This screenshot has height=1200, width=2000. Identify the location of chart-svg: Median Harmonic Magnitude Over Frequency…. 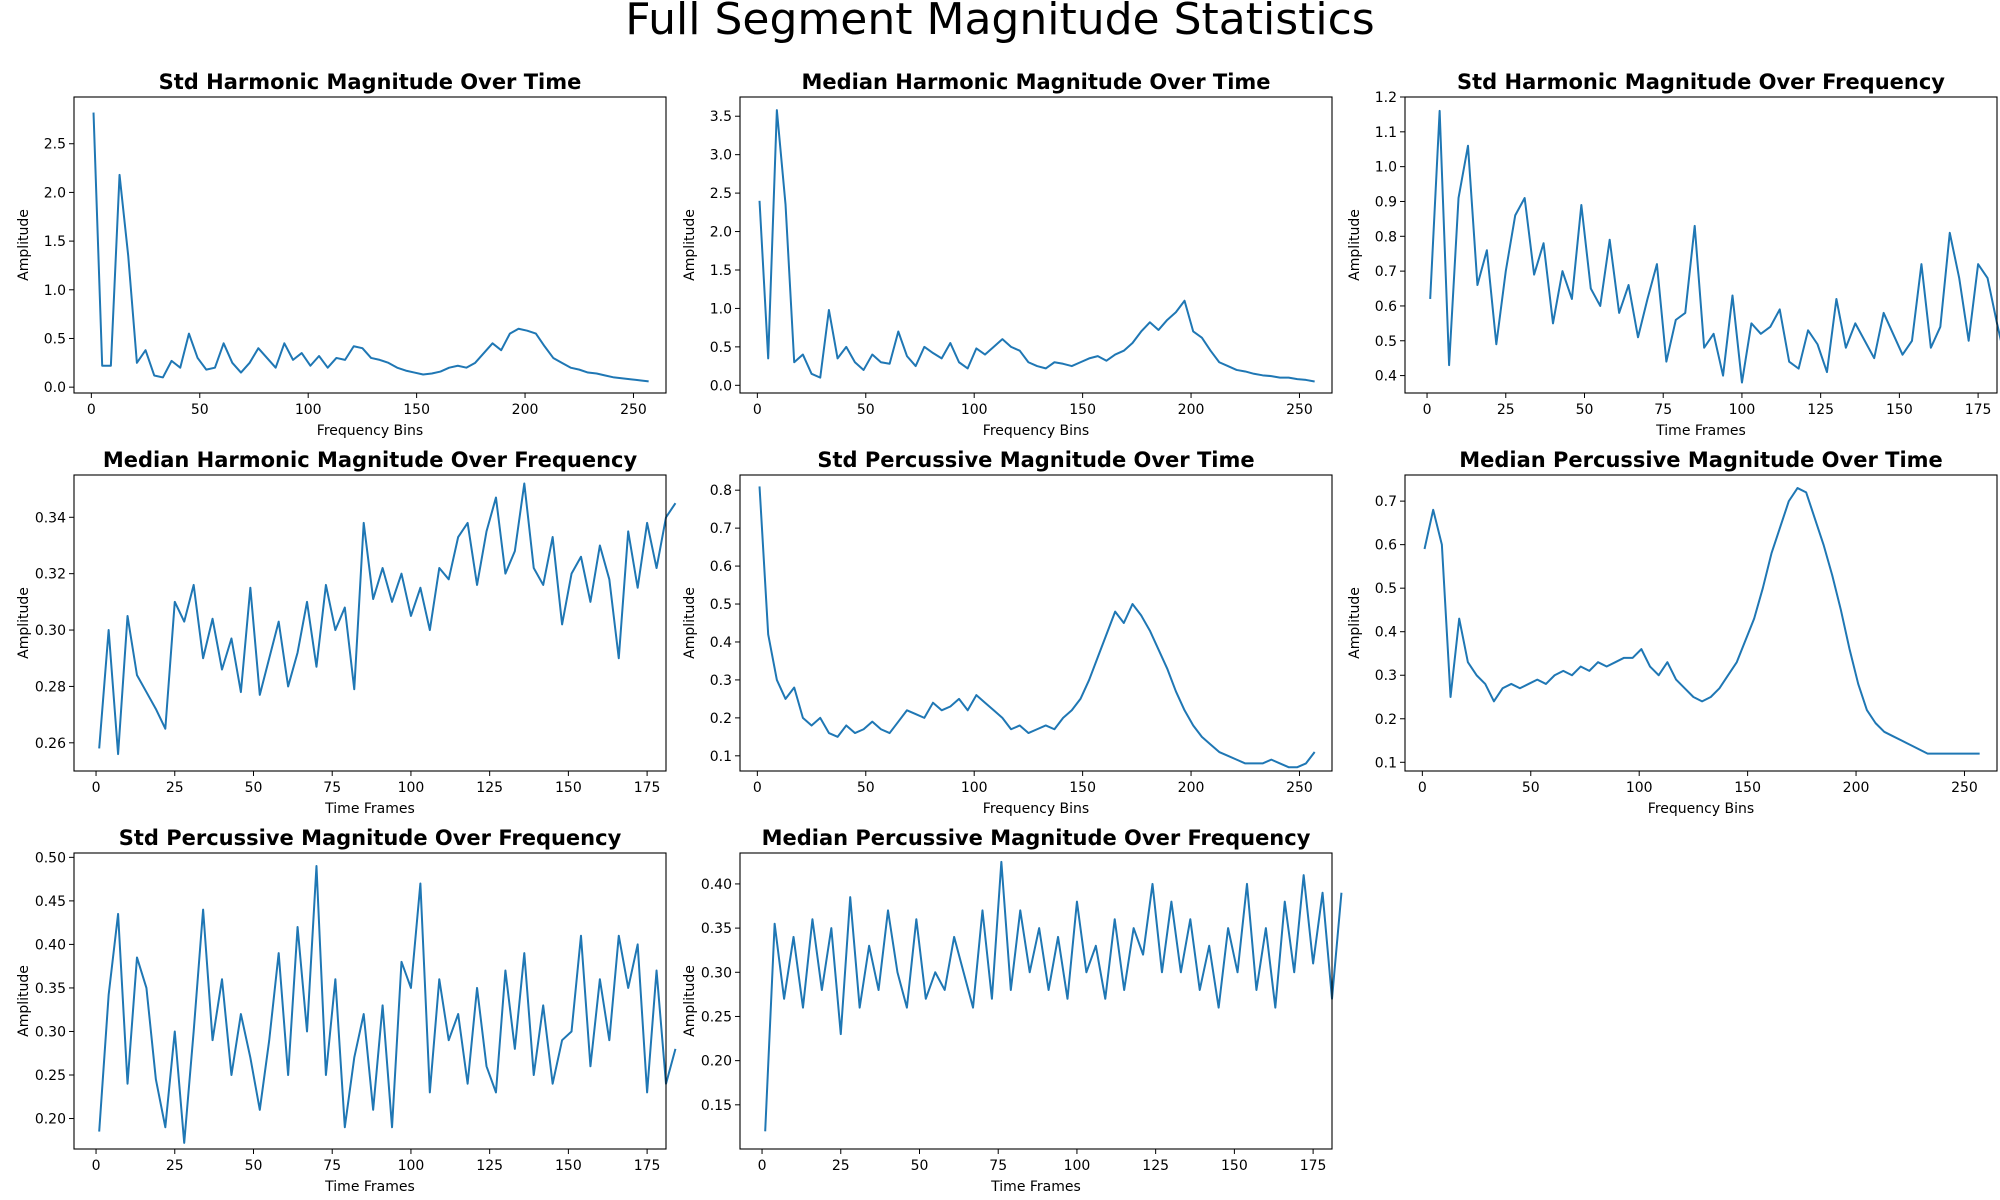
(346, 632).